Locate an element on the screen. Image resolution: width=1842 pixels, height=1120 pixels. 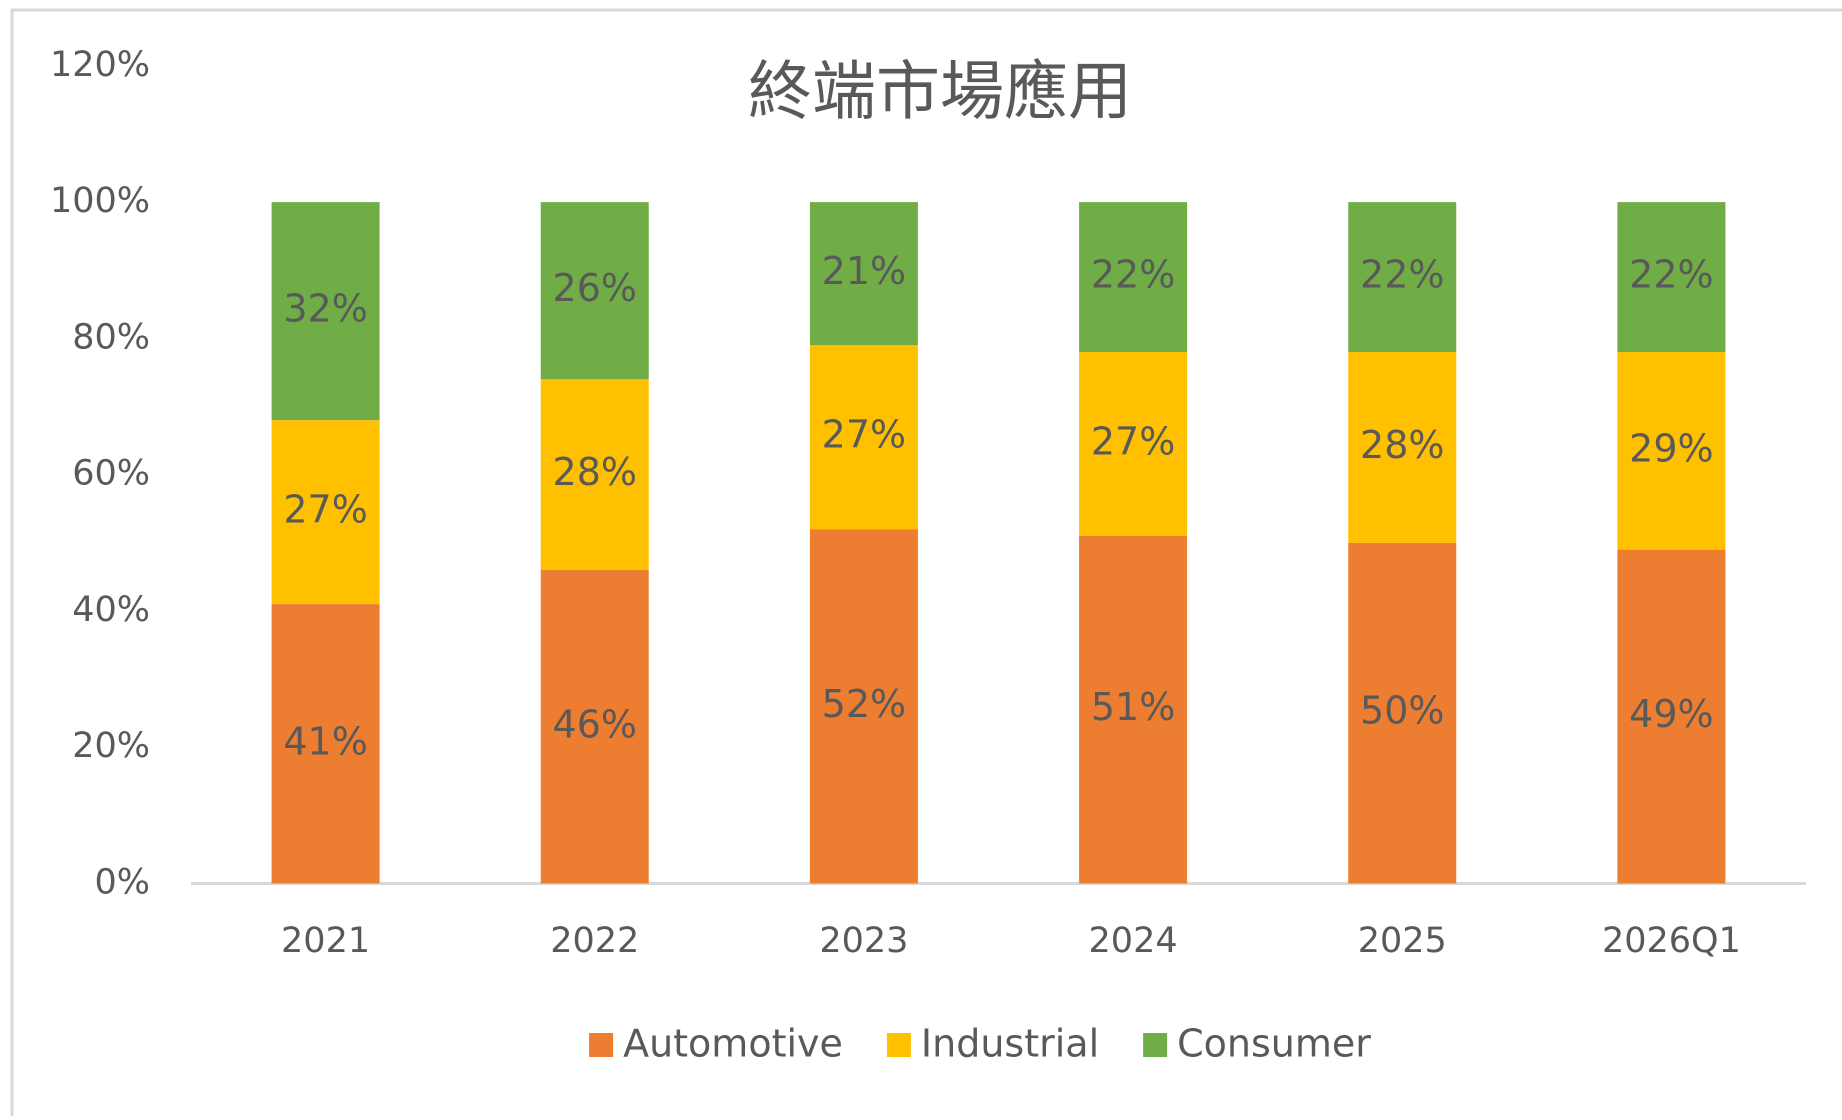
data-label: 29% is located at coordinates (1671, 448).